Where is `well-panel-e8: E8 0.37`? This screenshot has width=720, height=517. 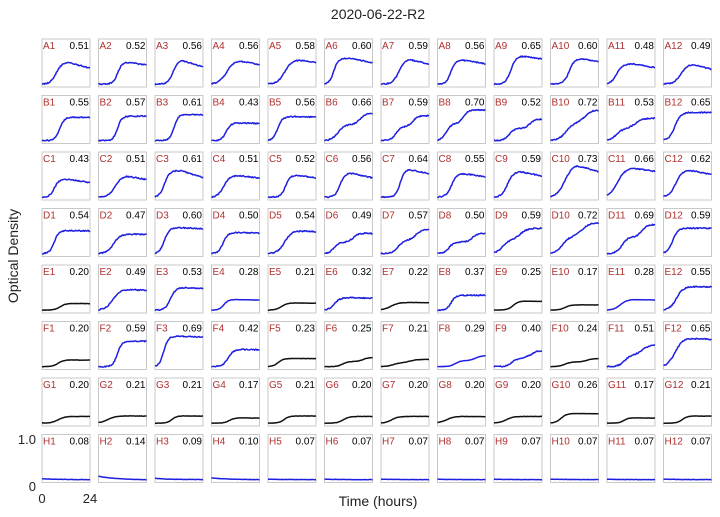 well-panel-e8: E8 0.37 is located at coordinates (461, 289).